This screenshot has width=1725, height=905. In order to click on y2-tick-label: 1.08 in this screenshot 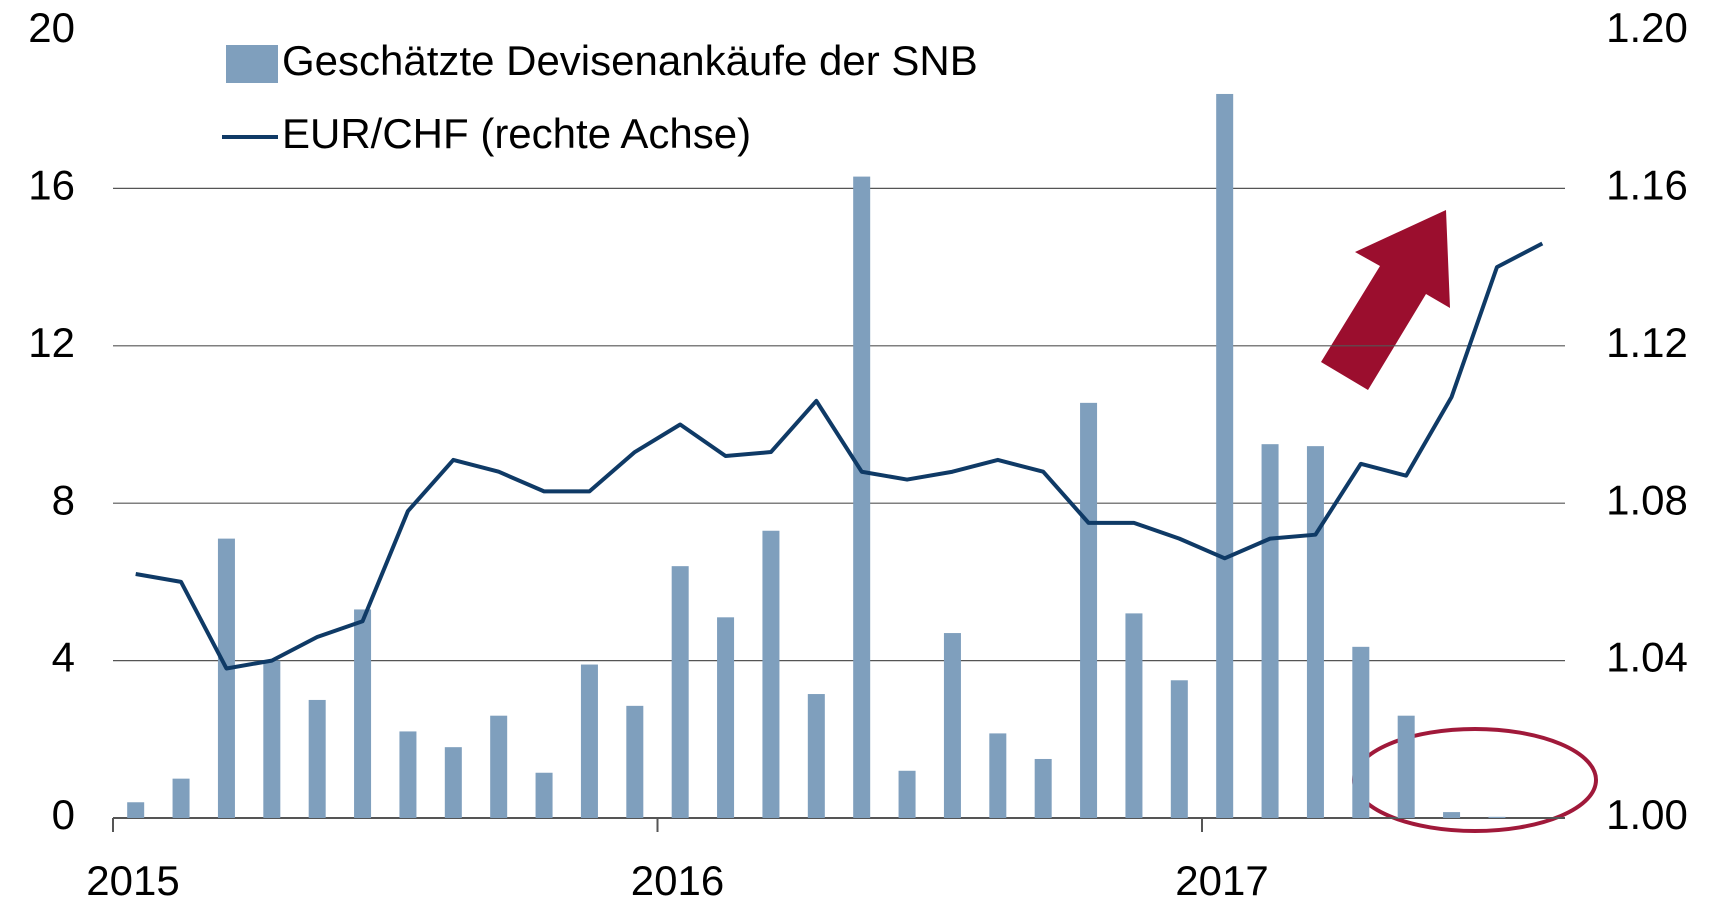, I will do `click(1647, 499)`.